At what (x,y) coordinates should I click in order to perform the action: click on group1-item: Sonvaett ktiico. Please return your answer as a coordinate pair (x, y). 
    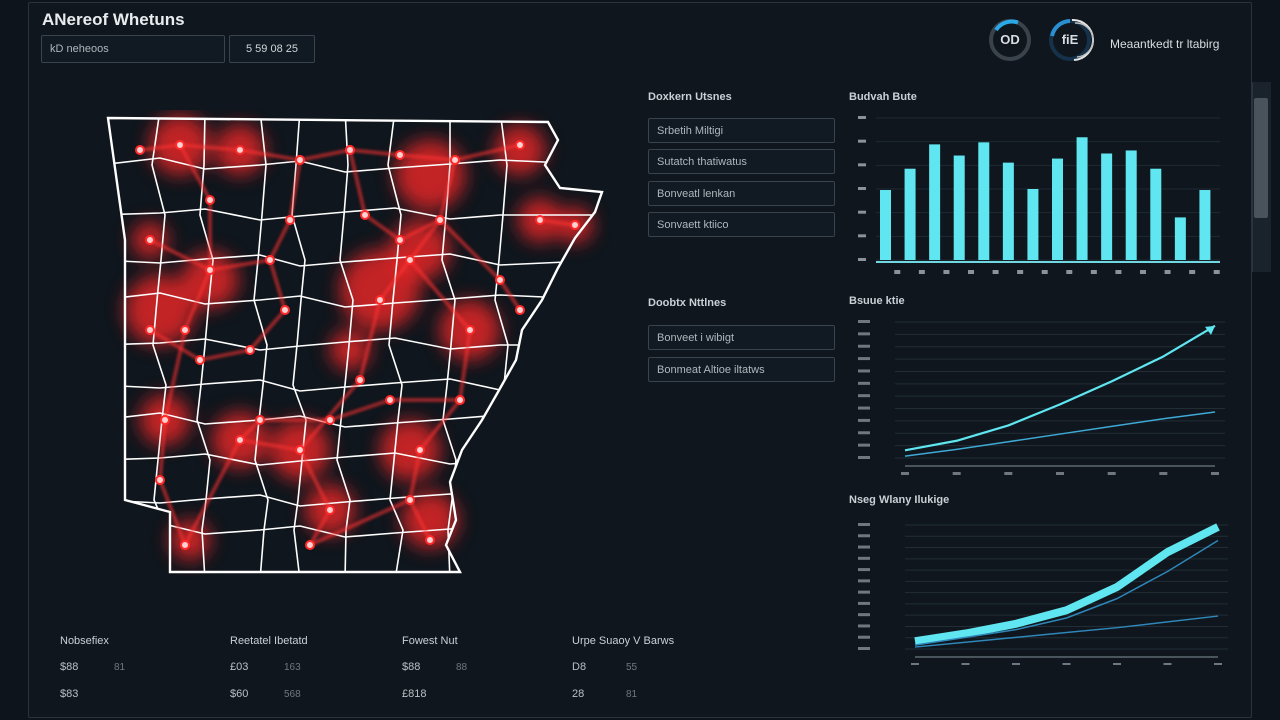
    Looking at the image, I should click on (741, 224).